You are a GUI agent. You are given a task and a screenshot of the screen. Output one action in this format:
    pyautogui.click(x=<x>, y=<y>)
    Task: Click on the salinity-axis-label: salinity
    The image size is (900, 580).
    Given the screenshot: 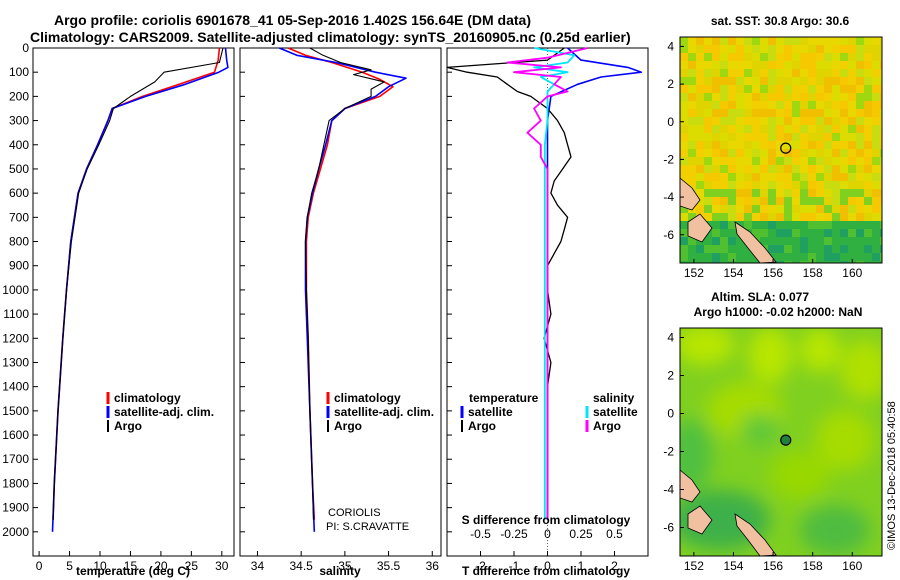 What is the action you would take?
    pyautogui.click(x=340, y=571)
    